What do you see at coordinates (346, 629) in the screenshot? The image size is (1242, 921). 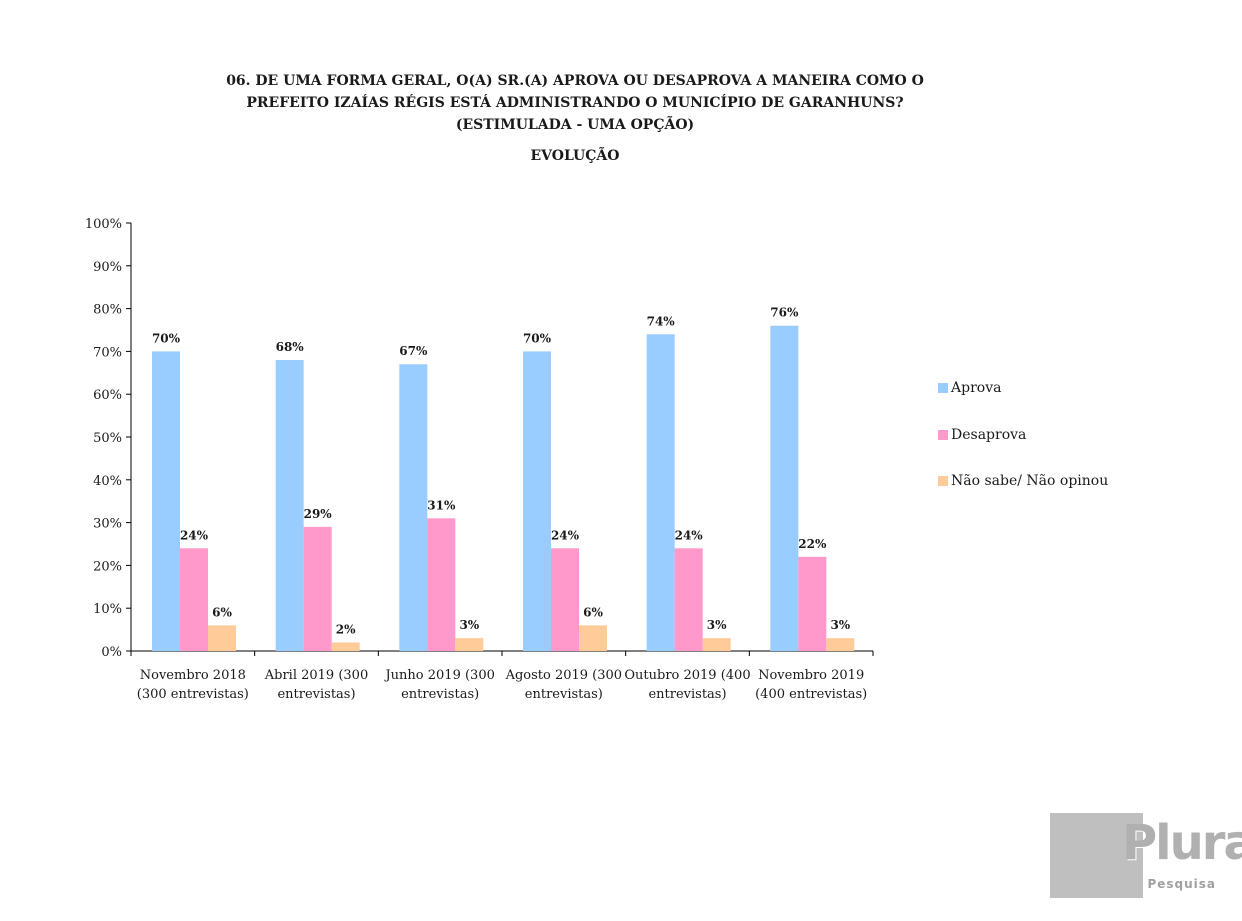 I see `data-label: 2%` at bounding box center [346, 629].